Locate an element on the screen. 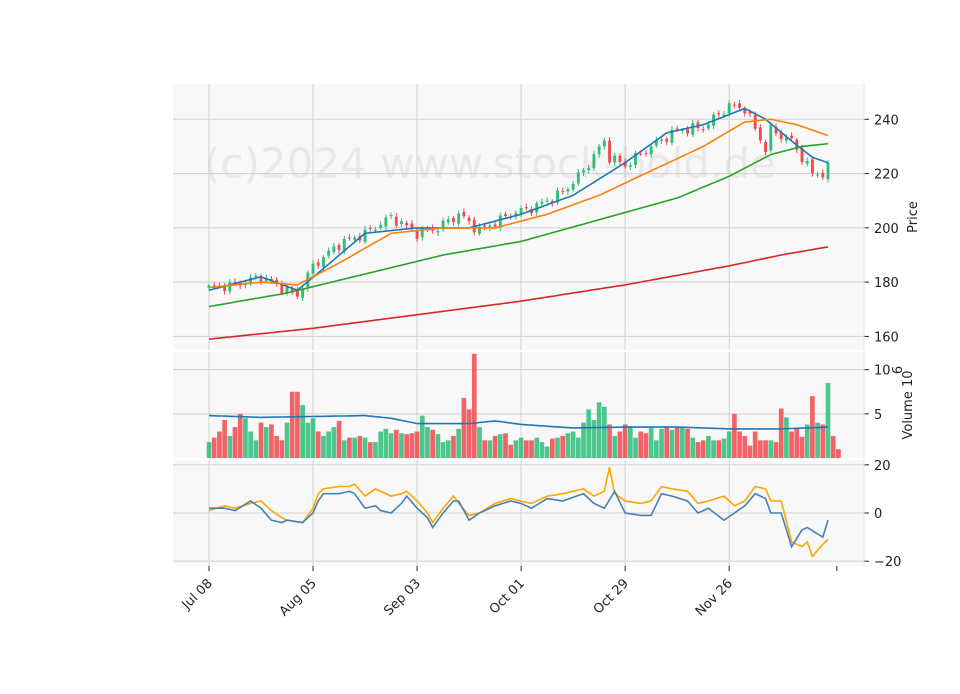 The image size is (960, 694). x-tick-label: Aug 05 is located at coordinates (298, 597).